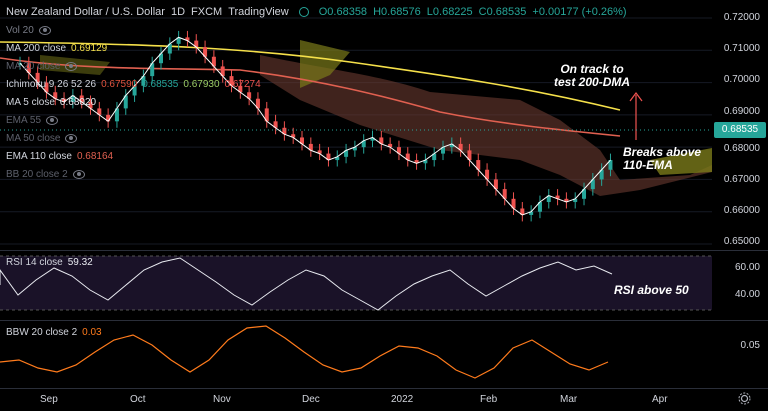 This screenshot has width=768, height=411. What do you see at coordinates (741, 17) in the screenshot?
I see `price-tick: 0.72000` at bounding box center [741, 17].